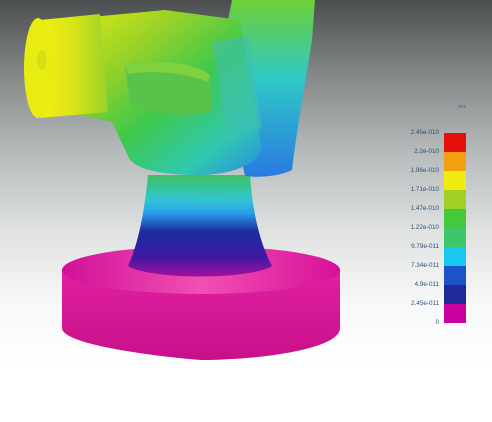 The height and width of the screenshot is (422, 492). What do you see at coordinates (409, 171) in the screenshot?
I see `legend-tick-label: 1.96e-010` at bounding box center [409, 171].